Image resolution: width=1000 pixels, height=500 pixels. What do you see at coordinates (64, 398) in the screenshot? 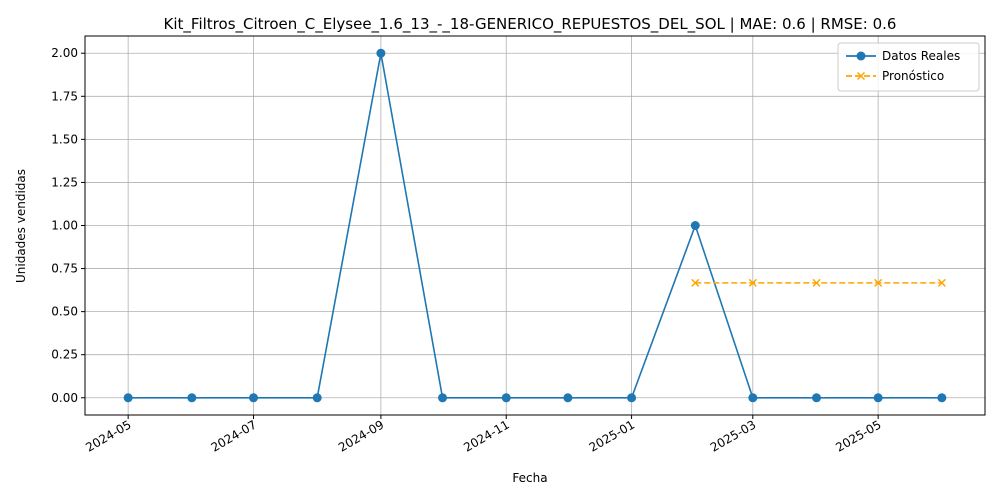
I see `y-tick-label: 0.00` at bounding box center [64, 398].